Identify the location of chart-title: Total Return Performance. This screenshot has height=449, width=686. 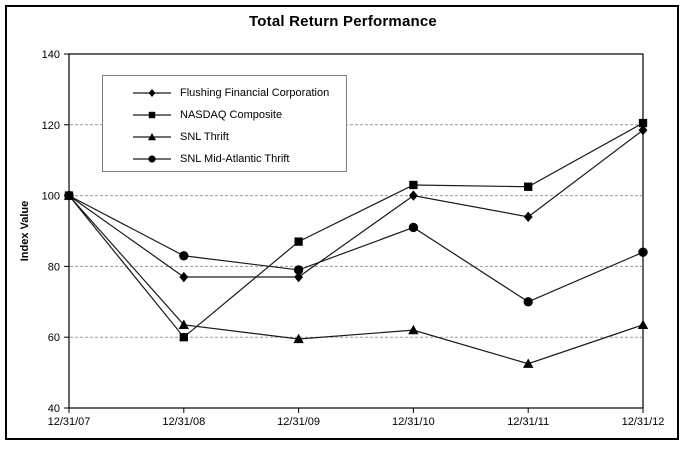
(343, 21).